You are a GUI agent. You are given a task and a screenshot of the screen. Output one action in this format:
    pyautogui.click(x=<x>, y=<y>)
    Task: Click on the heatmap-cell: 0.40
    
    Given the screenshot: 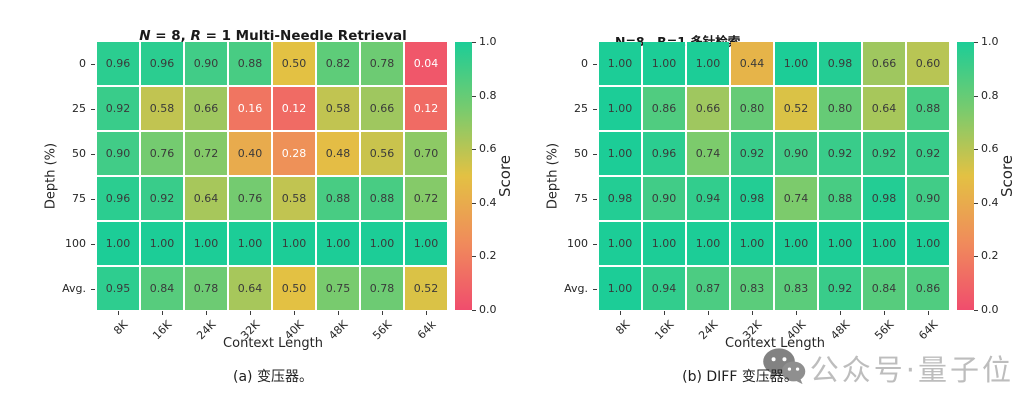 What is the action you would take?
    pyautogui.click(x=250, y=153)
    